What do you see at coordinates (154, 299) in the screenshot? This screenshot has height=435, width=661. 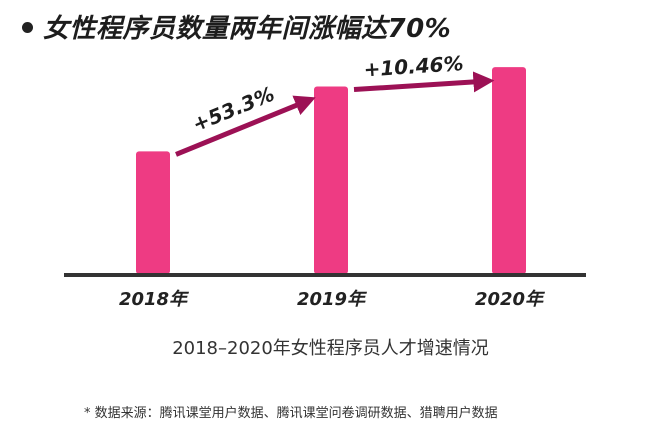 I see `x-tick-label: 2018年` at bounding box center [154, 299].